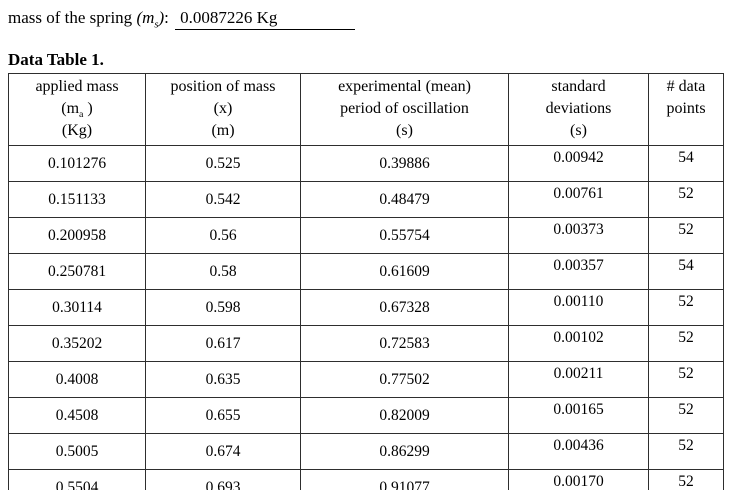 Image resolution: width=733 pixels, height=490 pixels. Describe the element at coordinates (686, 109) in the screenshot. I see `col-header-n-points: # data points` at that location.